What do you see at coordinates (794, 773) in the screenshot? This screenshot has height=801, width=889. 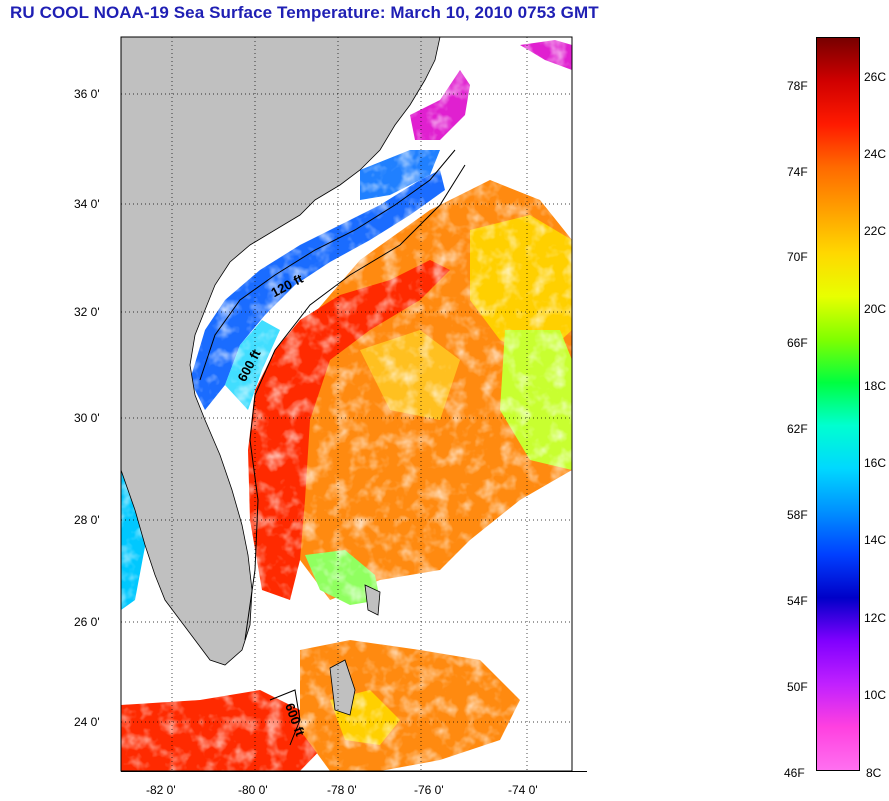 I see `colorbar-fahrenheit-label: 46F` at bounding box center [794, 773].